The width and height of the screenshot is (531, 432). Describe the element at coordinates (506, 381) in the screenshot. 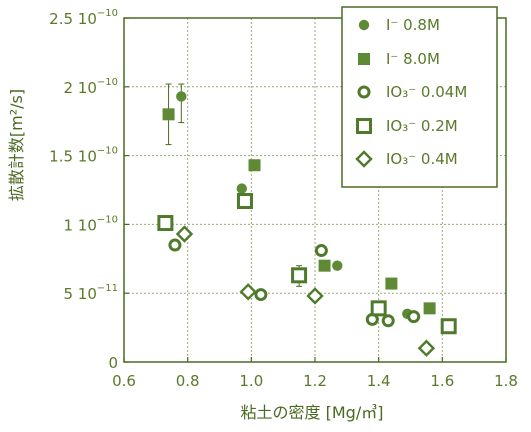

I see `x-tick-label: 1.8` at that location.